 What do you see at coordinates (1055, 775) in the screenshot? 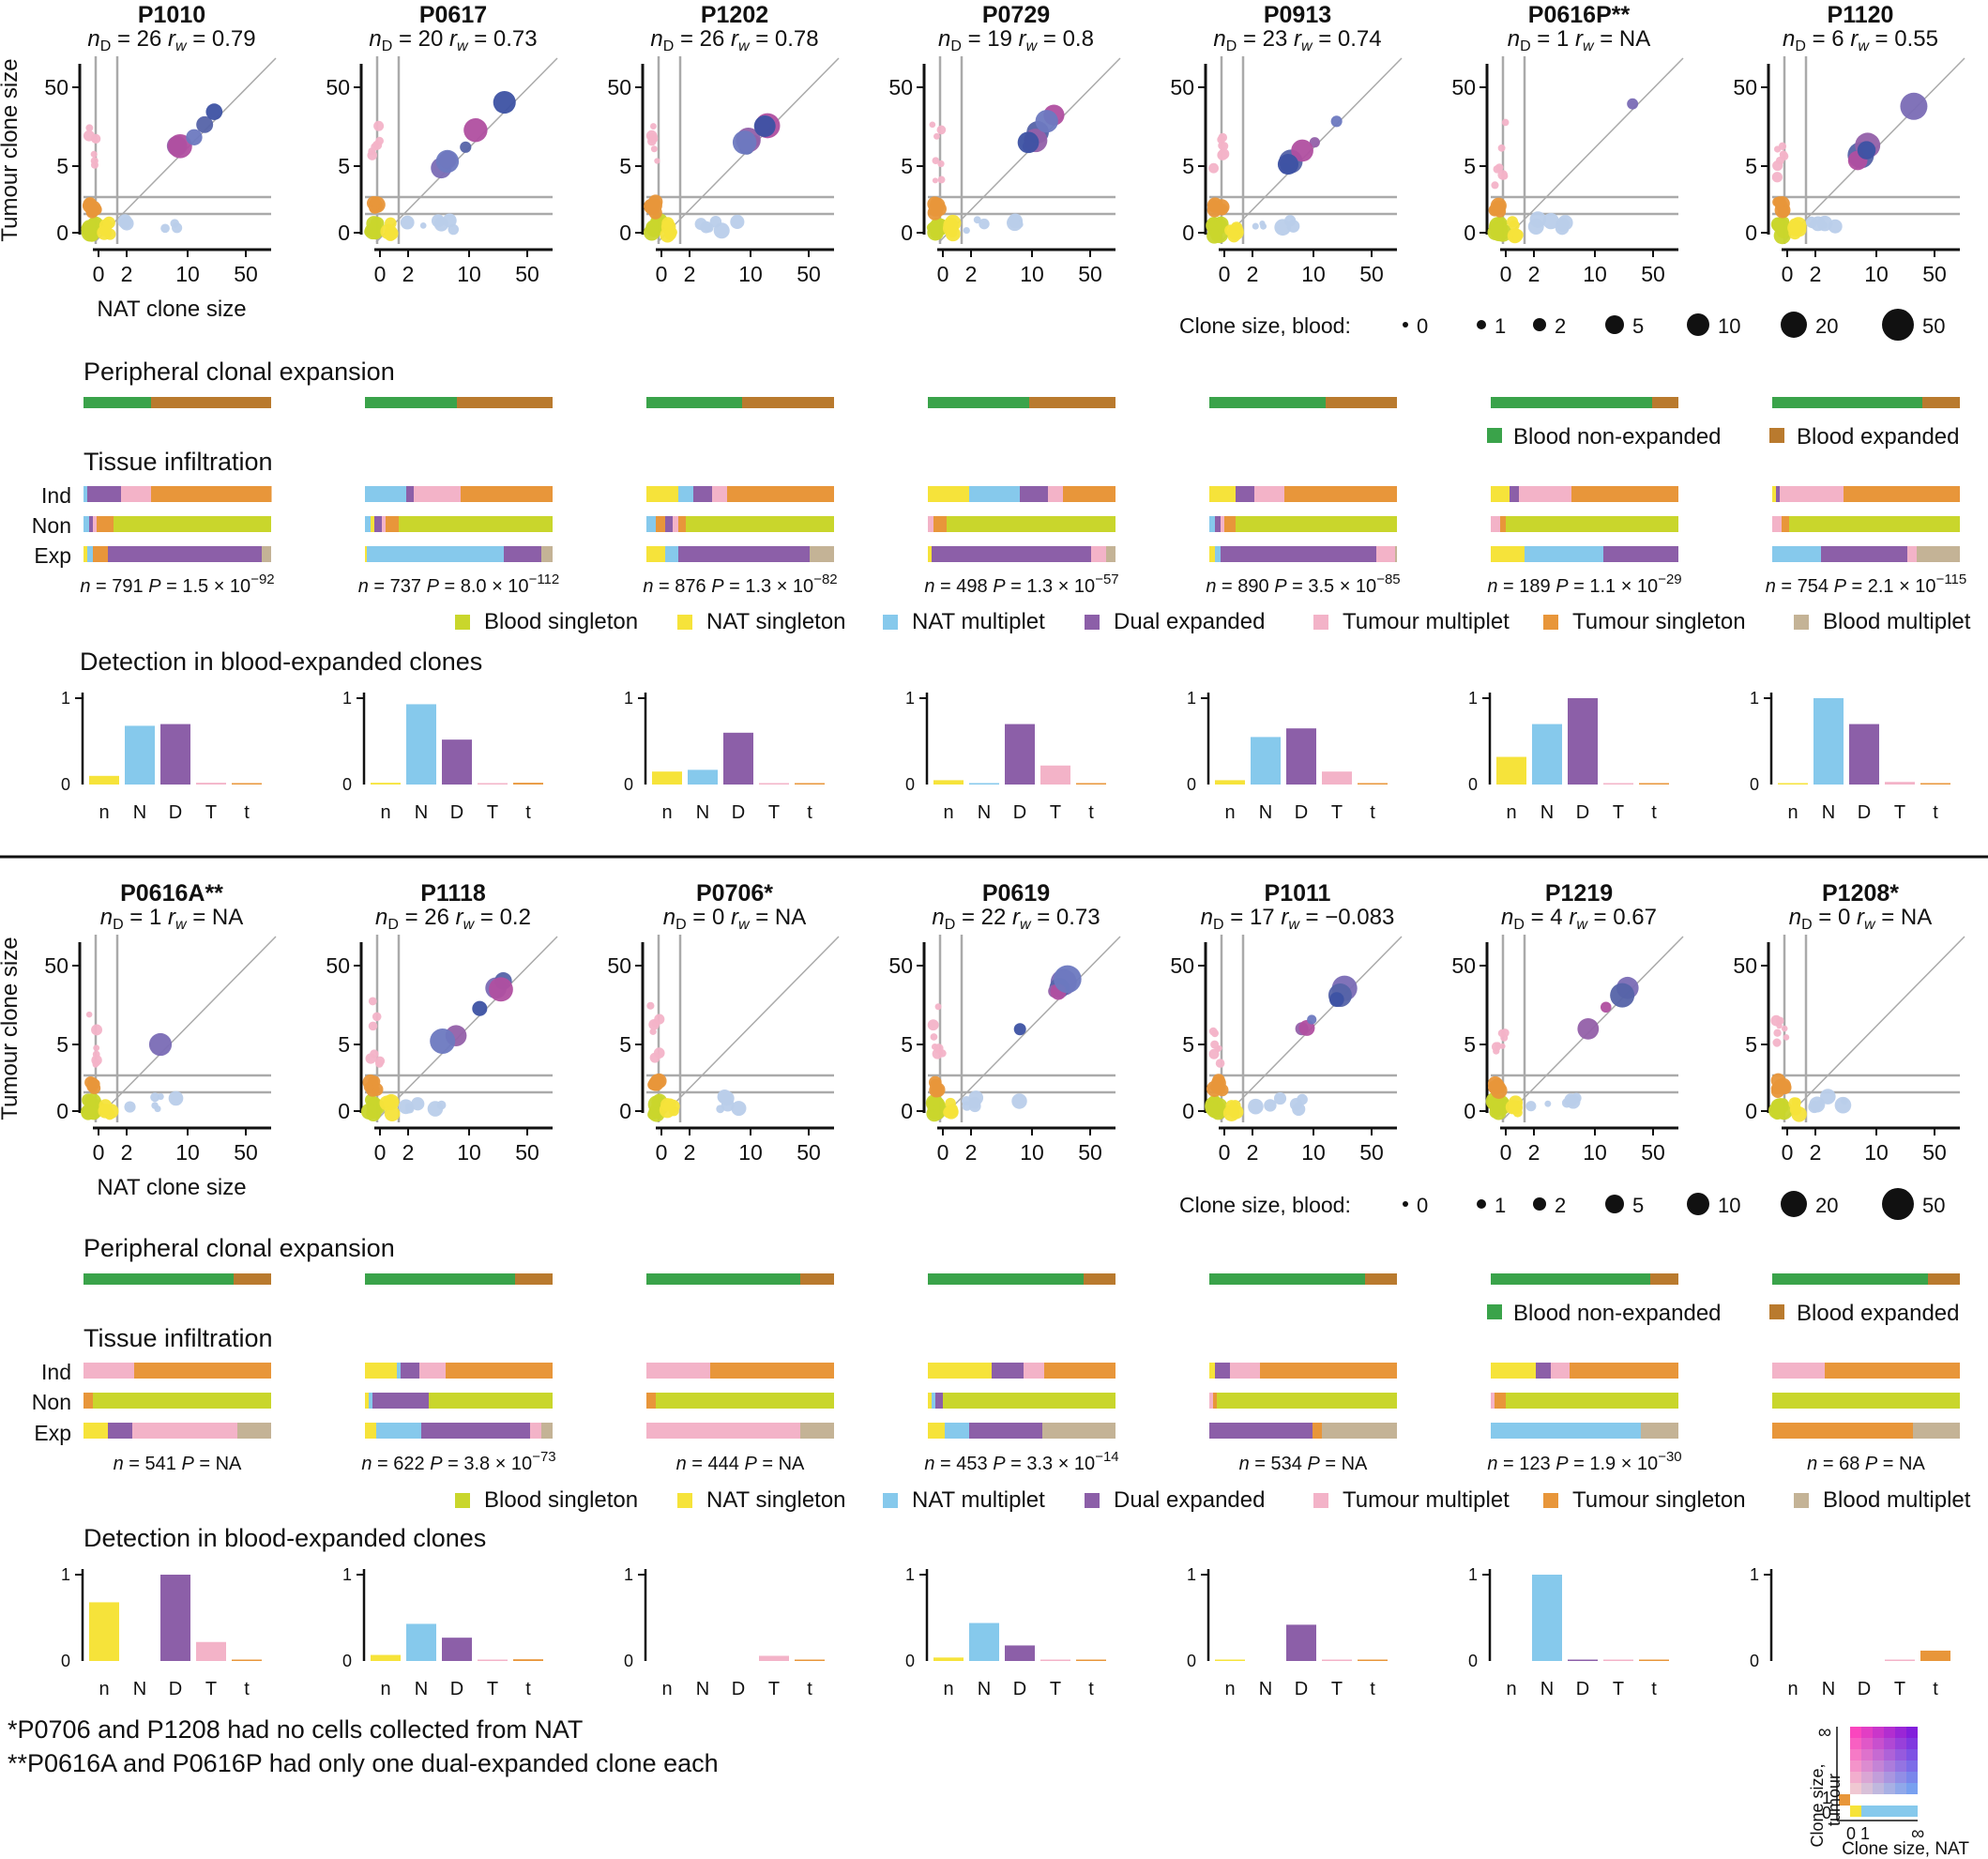
I see `det-bar-T` at bounding box center [1055, 775].